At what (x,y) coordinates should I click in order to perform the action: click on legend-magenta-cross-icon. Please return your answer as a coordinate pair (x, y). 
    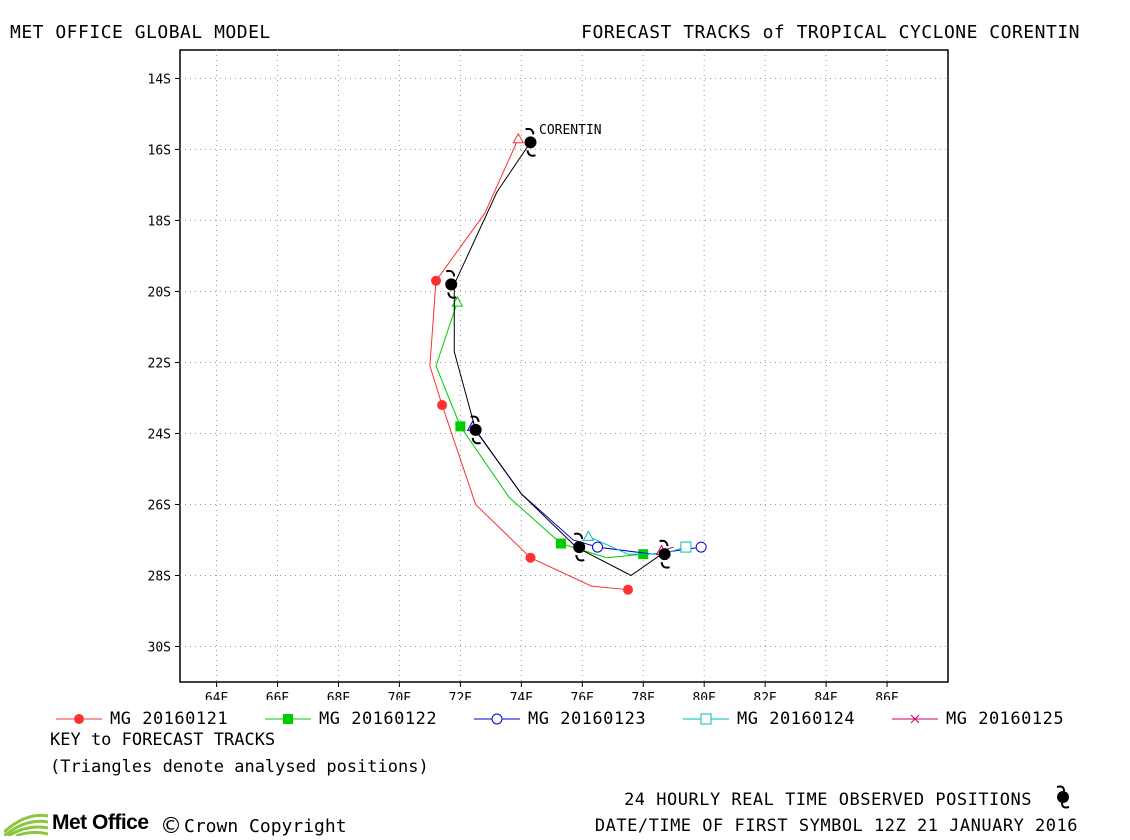
    Looking at the image, I should click on (915, 719).